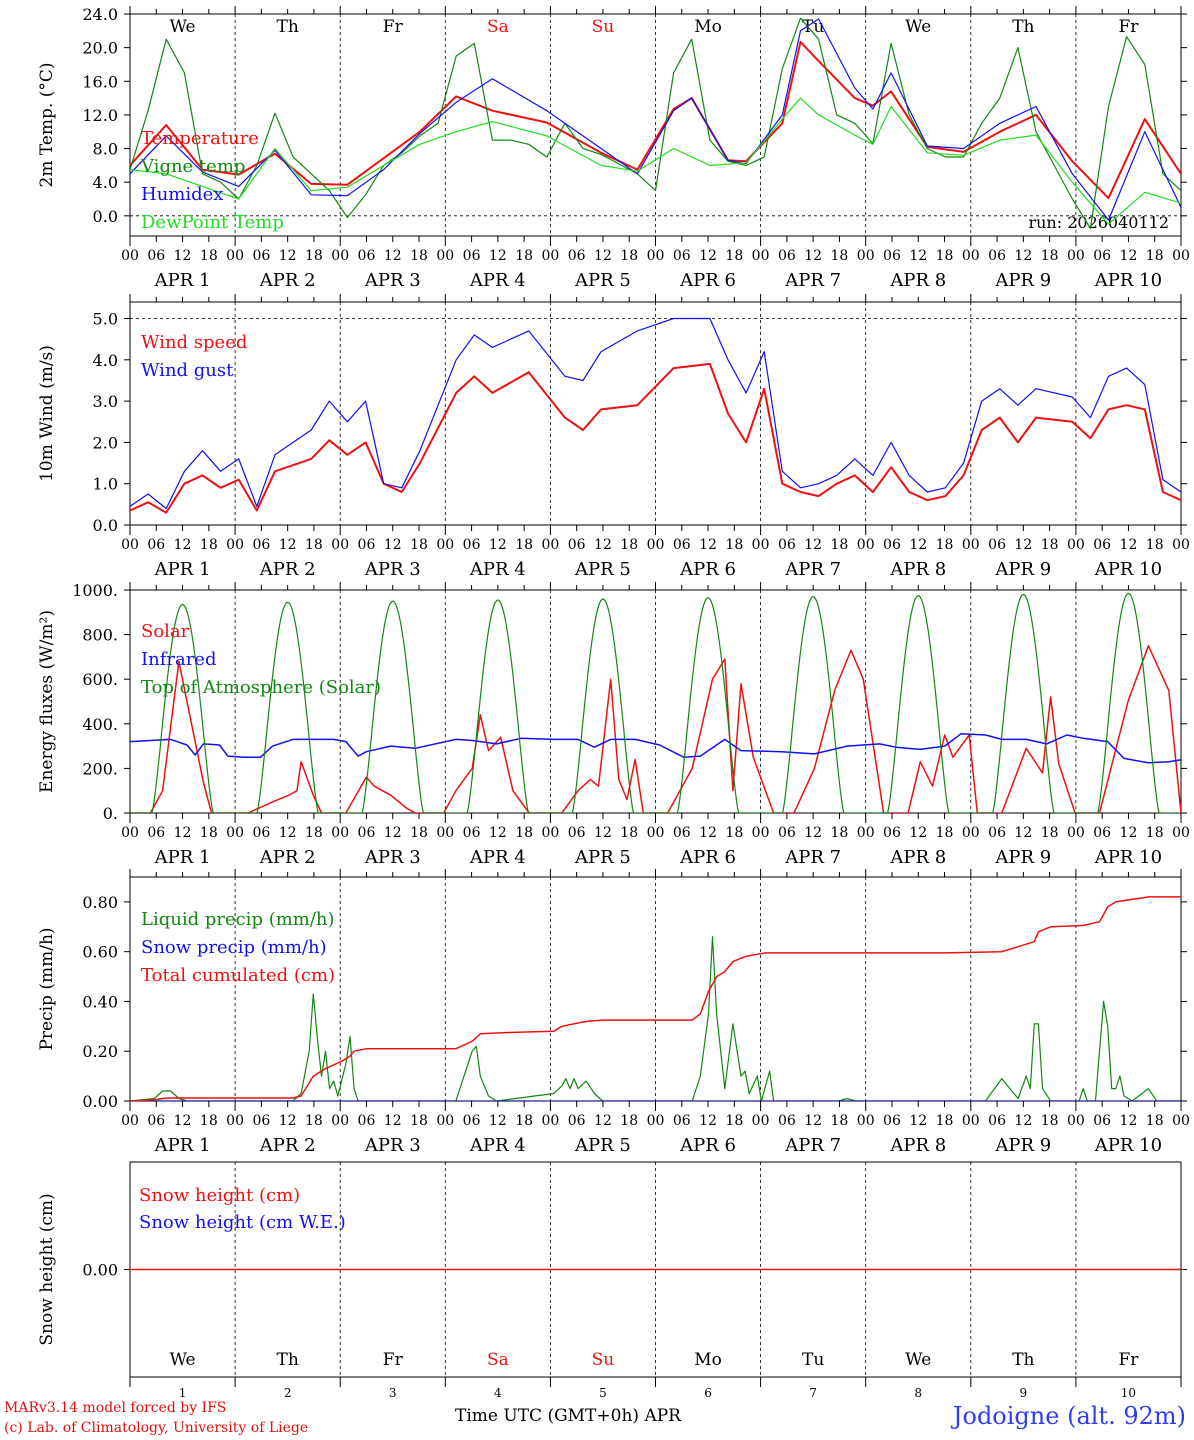 This screenshot has width=1194, height=1440. What do you see at coordinates (603, 1393) in the screenshot?
I see `x-day-label: 5` at bounding box center [603, 1393].